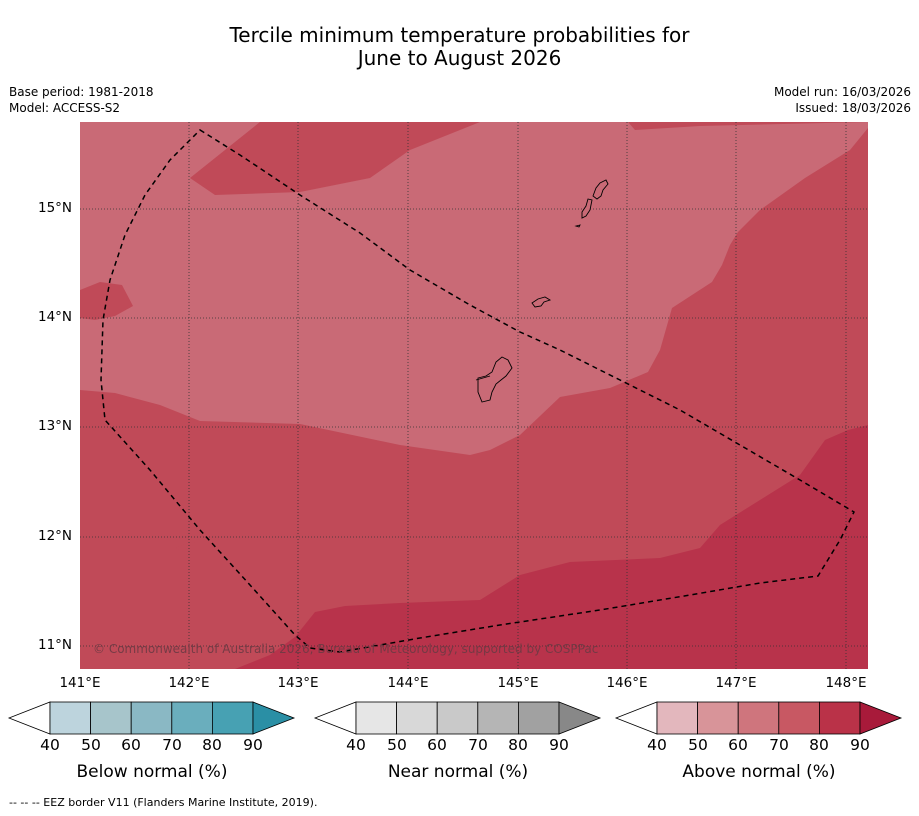 The image size is (919, 816). Describe the element at coordinates (198, 548) in the screenshot. I see `region-70-80-small` at that location.